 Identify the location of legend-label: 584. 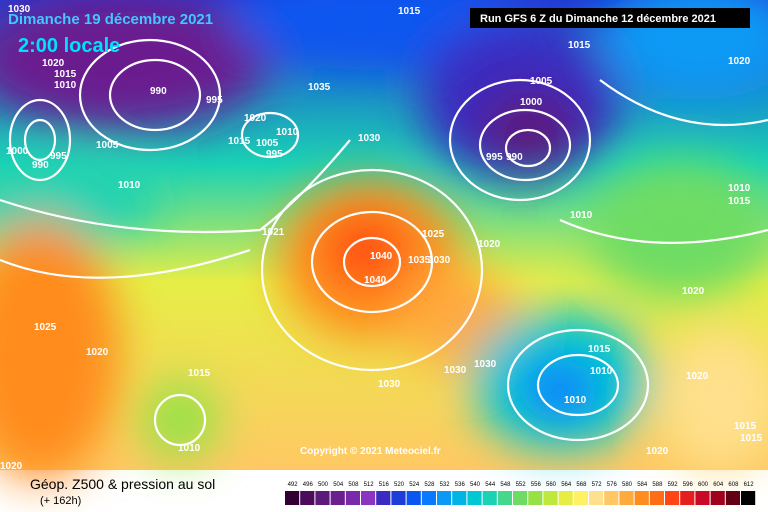
(642, 485).